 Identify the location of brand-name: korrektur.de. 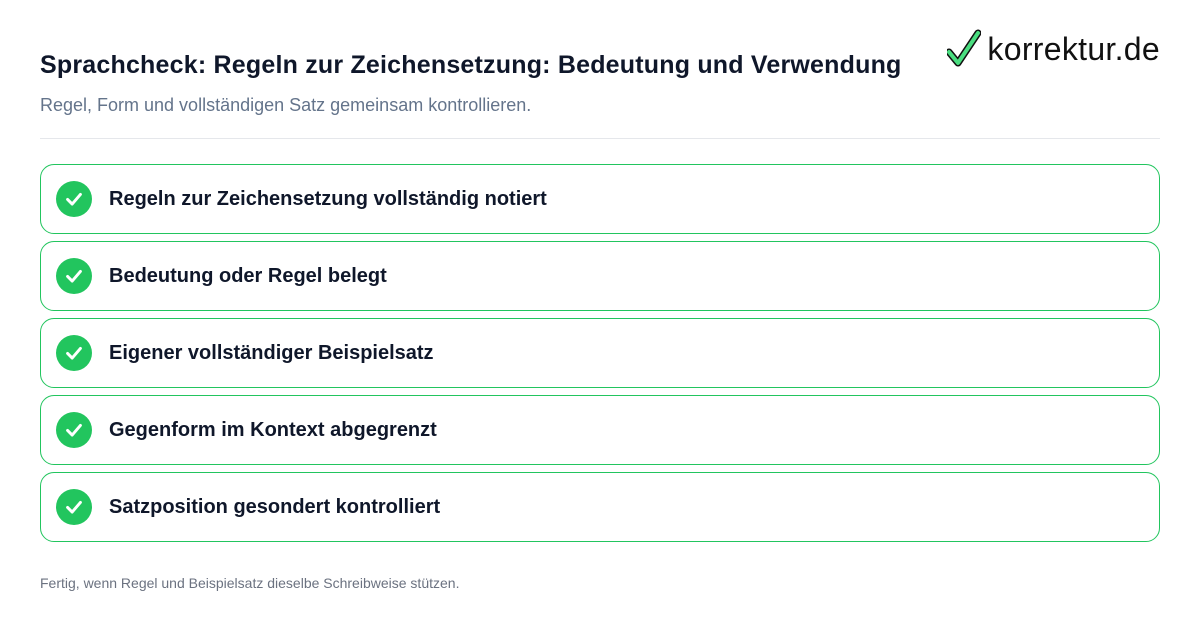
(1073, 49).